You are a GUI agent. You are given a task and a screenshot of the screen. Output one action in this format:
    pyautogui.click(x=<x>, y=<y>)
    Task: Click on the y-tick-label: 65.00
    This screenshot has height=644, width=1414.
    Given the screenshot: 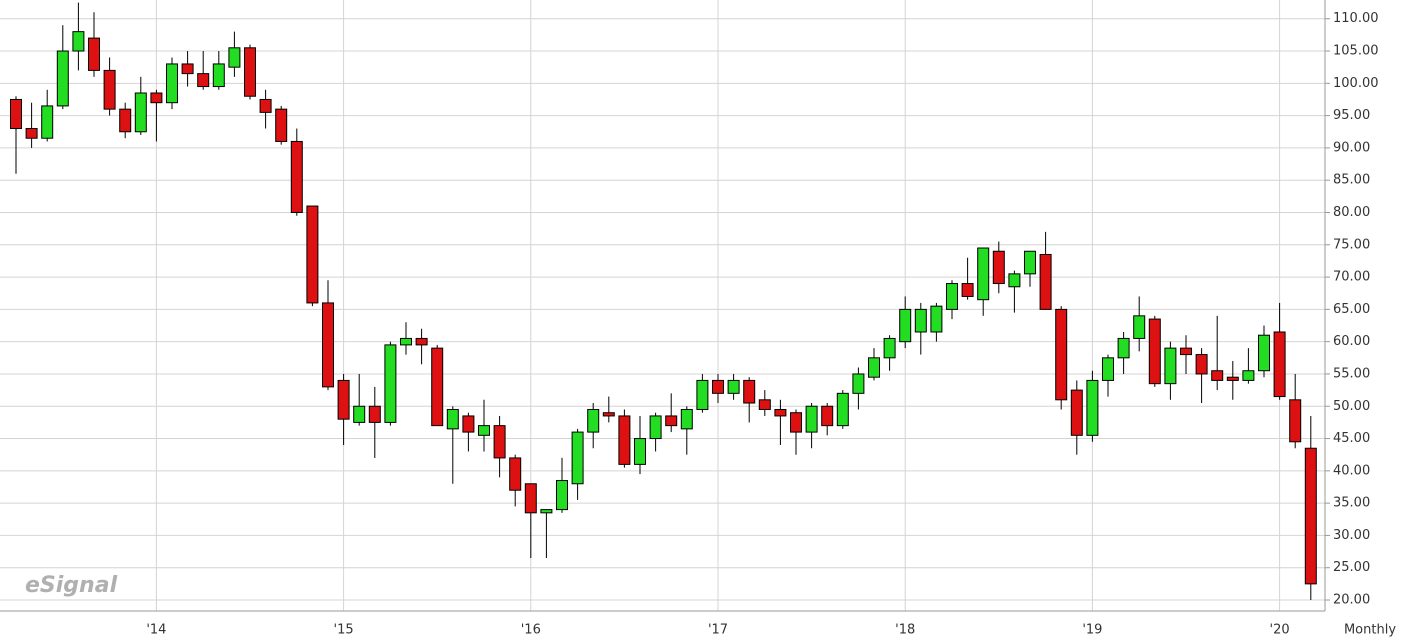 What is the action you would take?
    pyautogui.click(x=1351, y=309)
    